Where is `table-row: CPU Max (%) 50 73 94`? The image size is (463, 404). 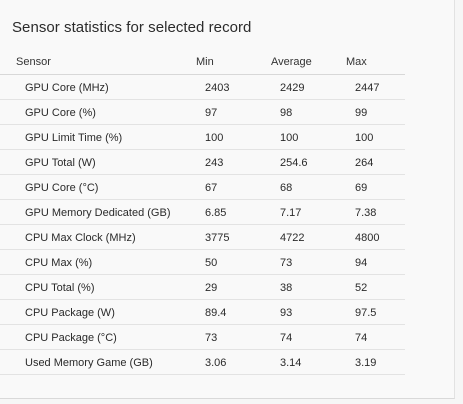
table-row: CPU Max (%) 50 73 94 is located at coordinates (202, 262).